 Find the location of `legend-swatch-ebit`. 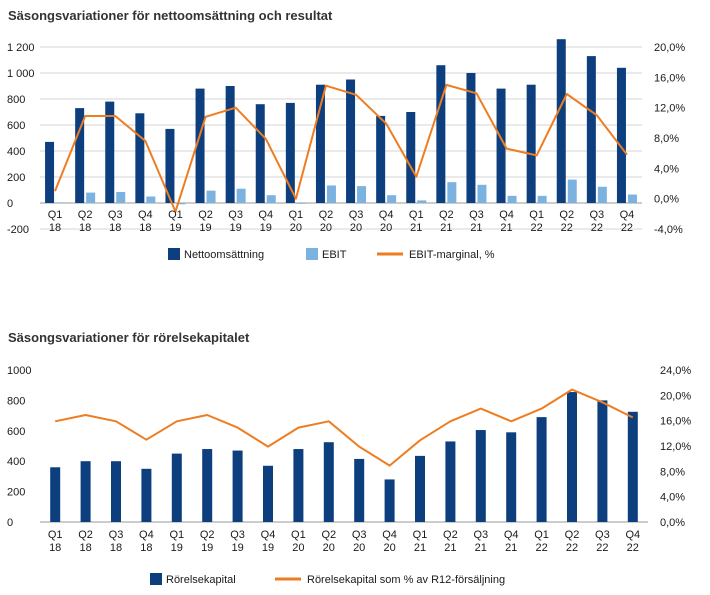

legend-swatch-ebit is located at coordinates (312, 254).